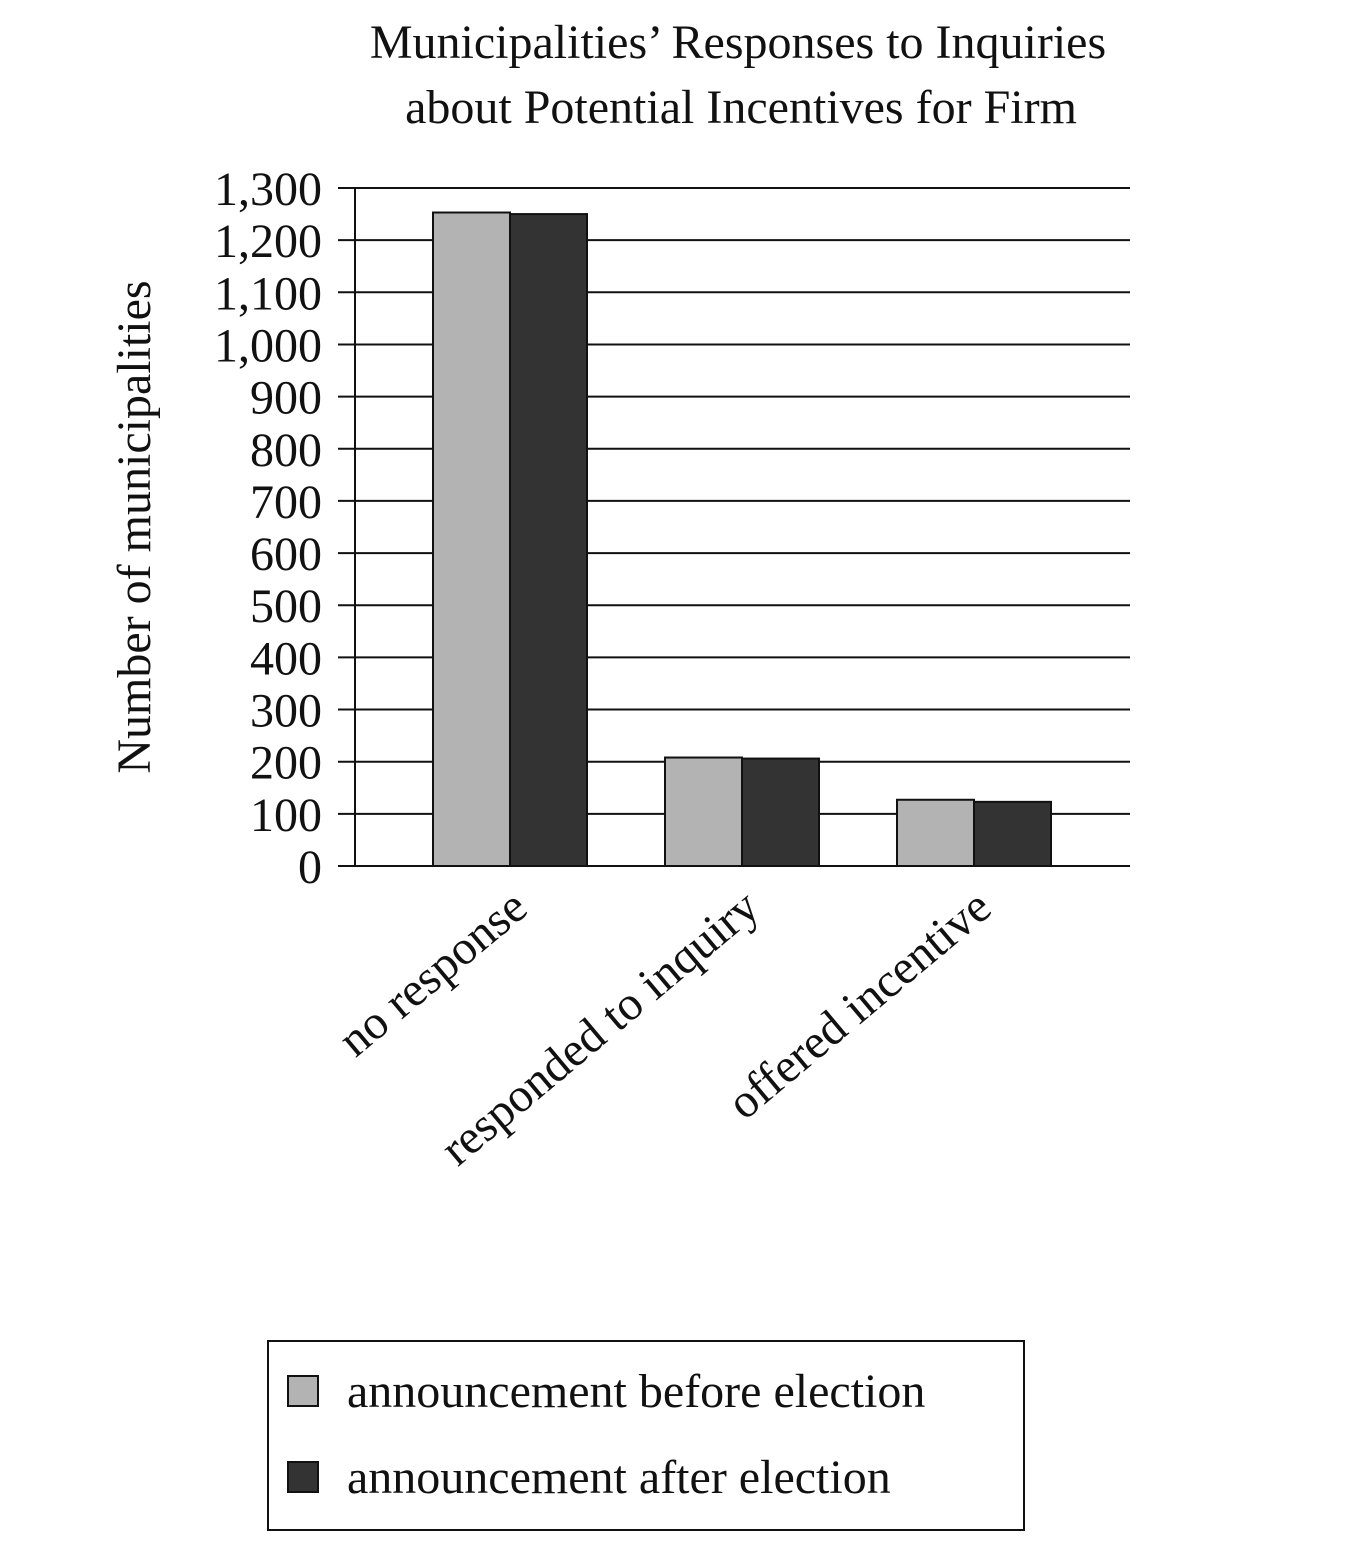 Image resolution: width=1363 pixels, height=1544 pixels. Describe the element at coordinates (636, 1391) in the screenshot. I see `legend-label-before: announcement before election` at that location.